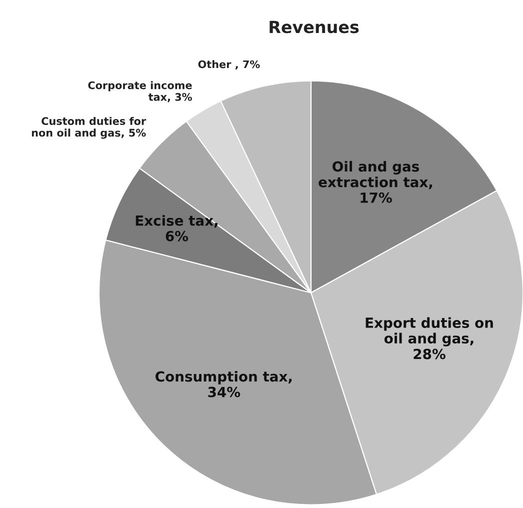 This screenshot has height=508, width=523. Describe the element at coordinates (140, 91) in the screenshot. I see `slice-label: Corporate income tax, 3%` at that location.